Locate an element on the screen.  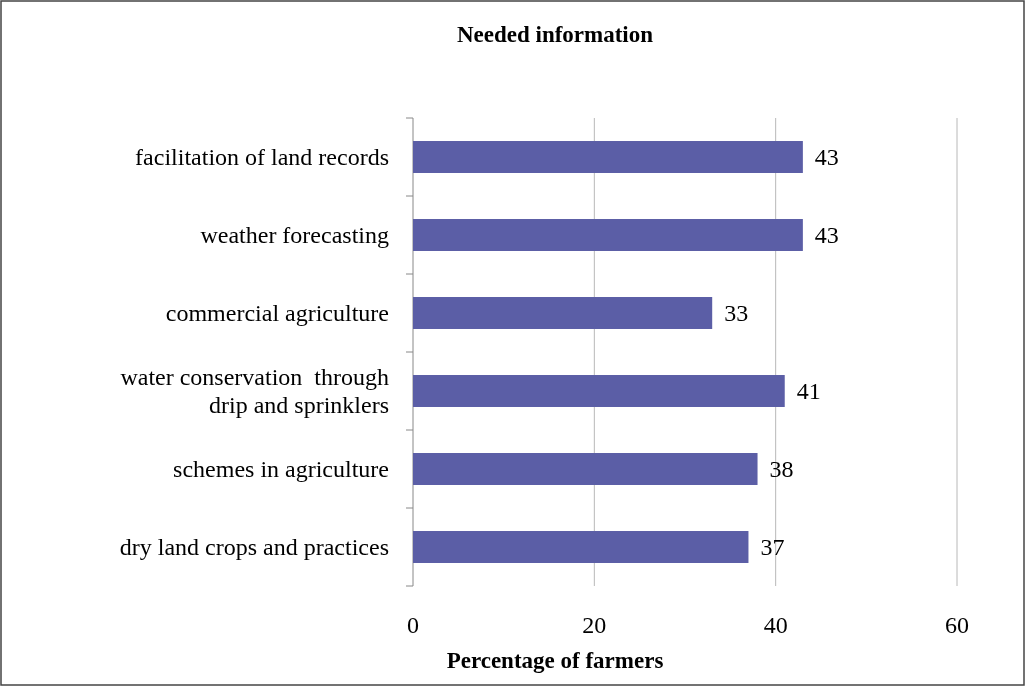
x-axis-title: Percentage of farmers is located at coordinates (555, 660).